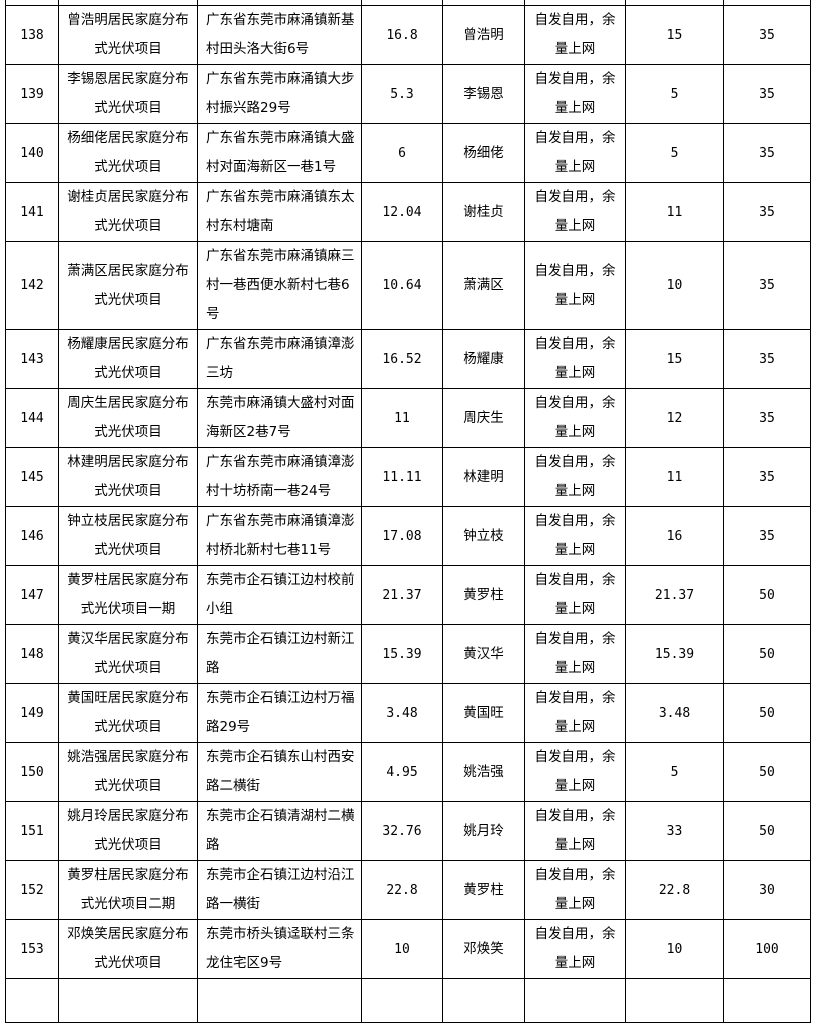 Image resolution: width=815 pixels, height=1023 pixels. Describe the element at coordinates (402, 153) in the screenshot. I see `capacity-cell: 6` at that location.